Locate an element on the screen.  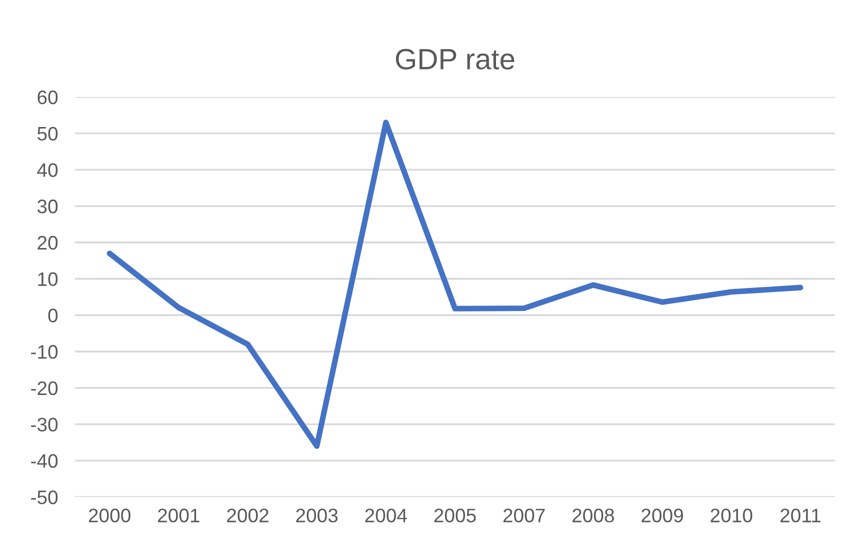
x-tick-label: 2008 is located at coordinates (593, 515).